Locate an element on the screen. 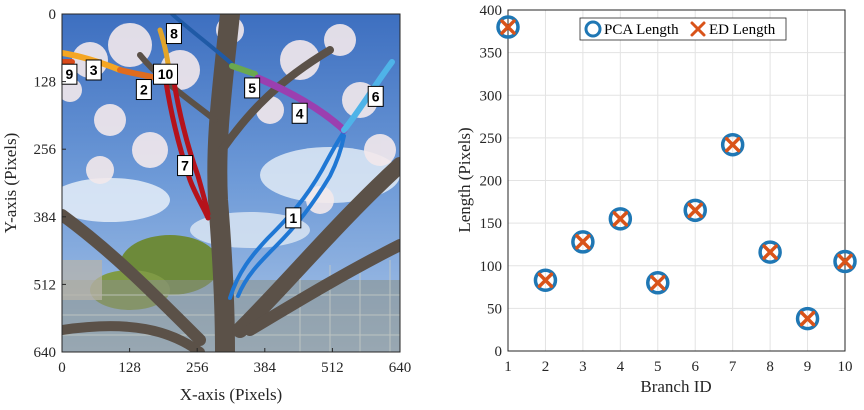 The image size is (864, 410). right-x-tick-label: 10 is located at coordinates (845, 367).